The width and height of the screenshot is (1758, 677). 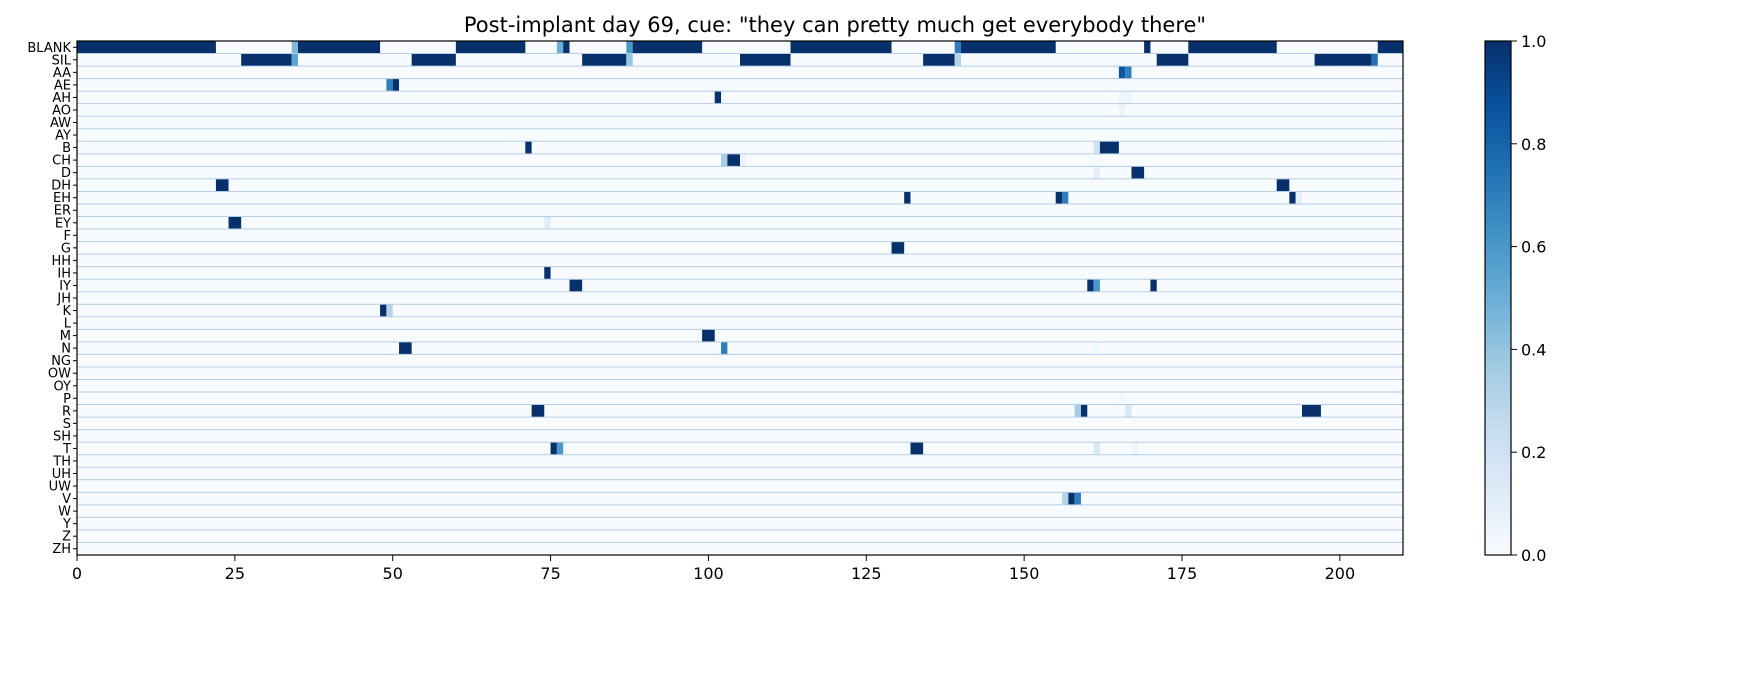 What do you see at coordinates (66, 449) in the screenshot?
I see `y-tick-label: T` at bounding box center [66, 449].